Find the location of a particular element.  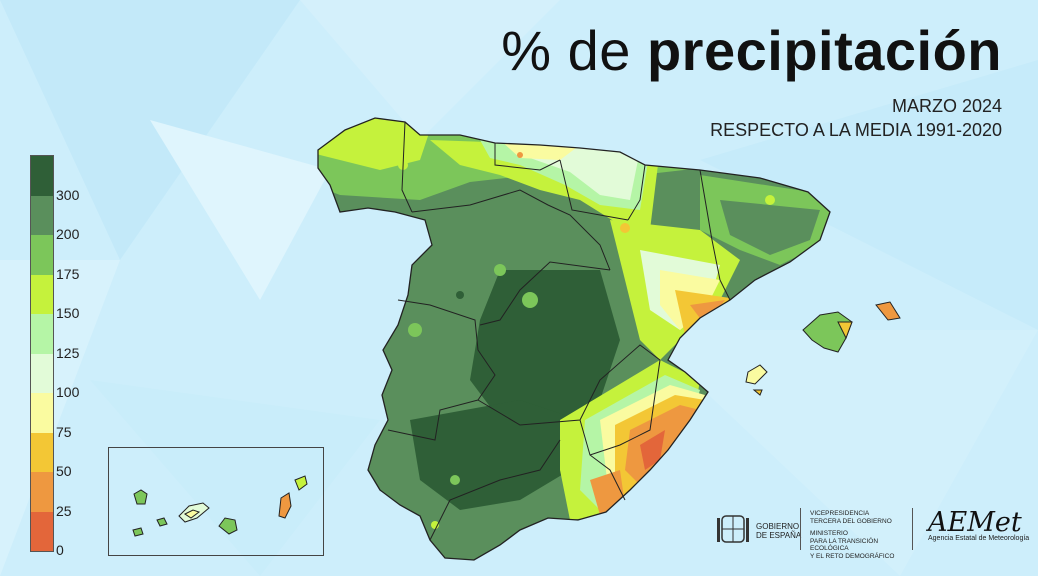

legend-label: 175 is located at coordinates (68, 273).